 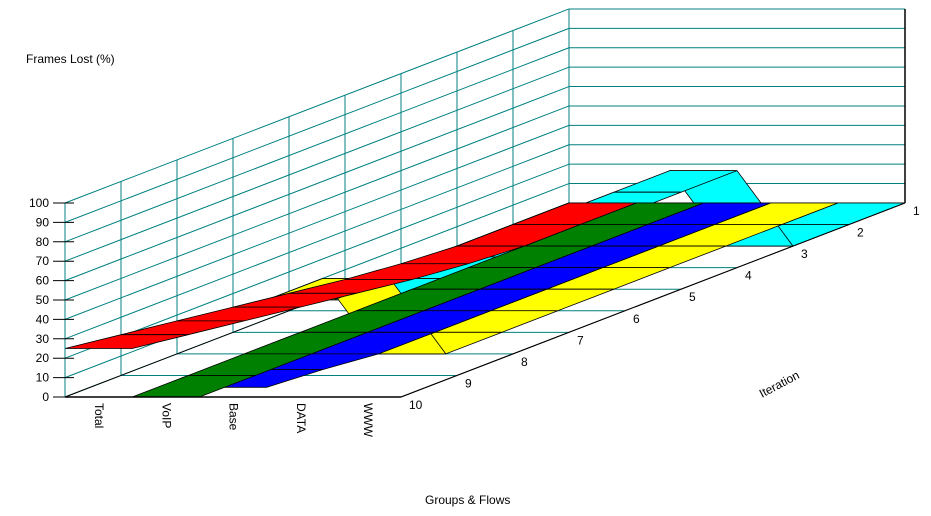 I want to click on svg-text: 5, so click(x=692, y=297).